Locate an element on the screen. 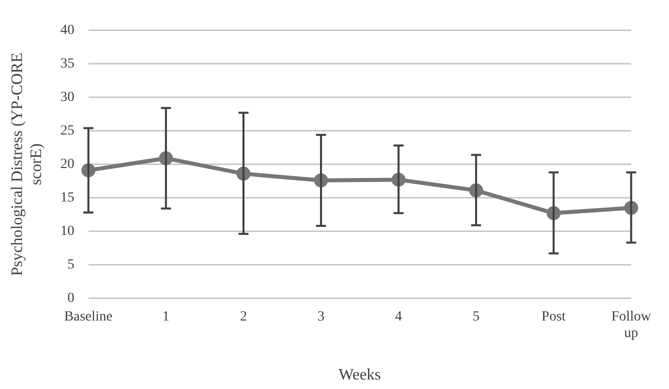 The height and width of the screenshot is (389, 669). y-tick-label: 5 is located at coordinates (70, 264).